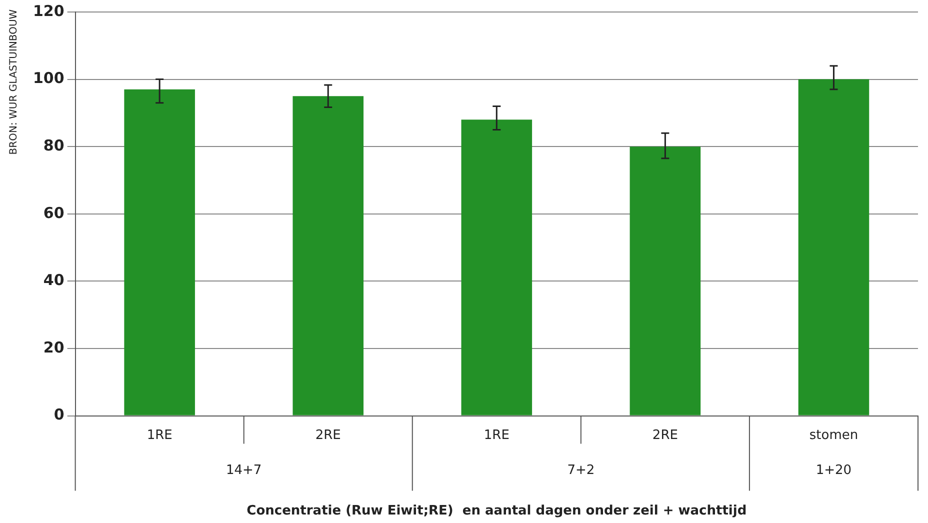  What do you see at coordinates (834, 470) in the screenshot?
I see `text: 1+20` at bounding box center [834, 470].